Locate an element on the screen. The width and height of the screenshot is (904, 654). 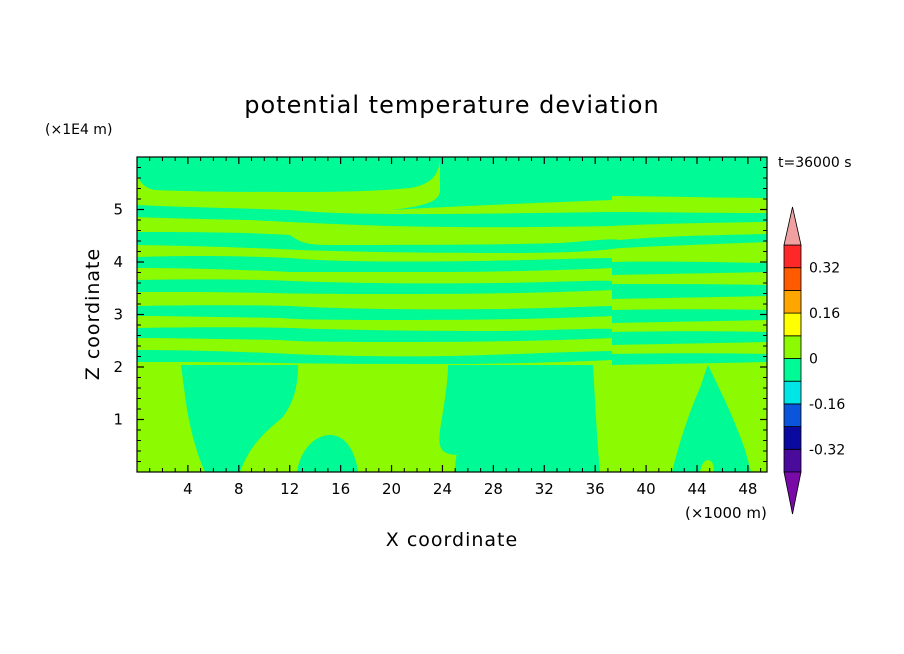
colorbar-label: 0 is located at coordinates (813, 360).